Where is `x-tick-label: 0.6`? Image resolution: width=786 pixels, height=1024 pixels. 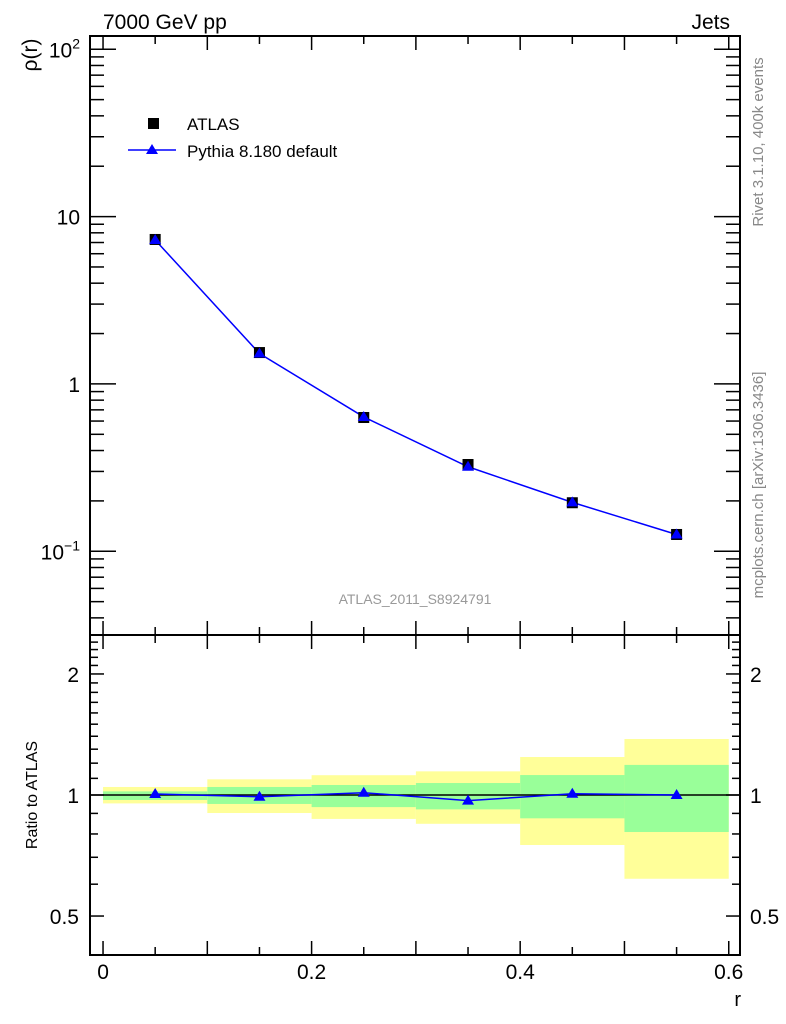
x-tick-label: 0.6 is located at coordinates (728, 972).